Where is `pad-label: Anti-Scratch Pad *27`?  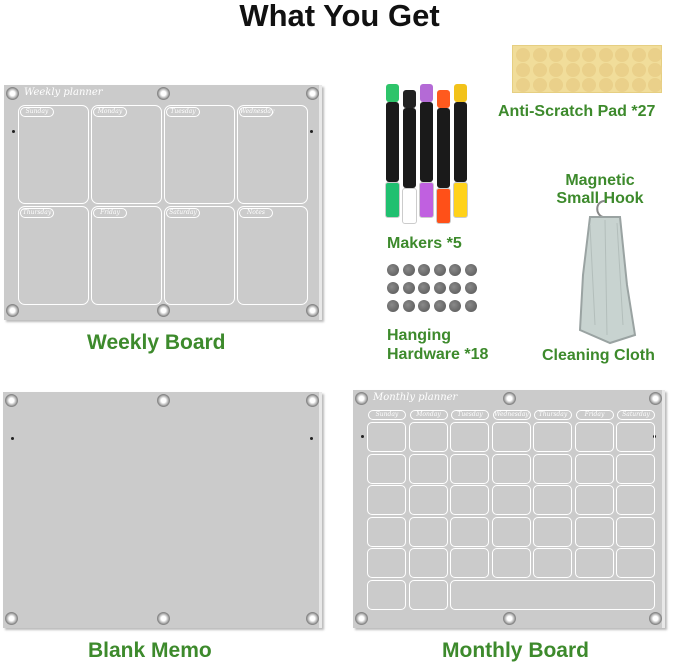
pad-label: Anti-Scratch Pad *27 is located at coordinates (577, 111).